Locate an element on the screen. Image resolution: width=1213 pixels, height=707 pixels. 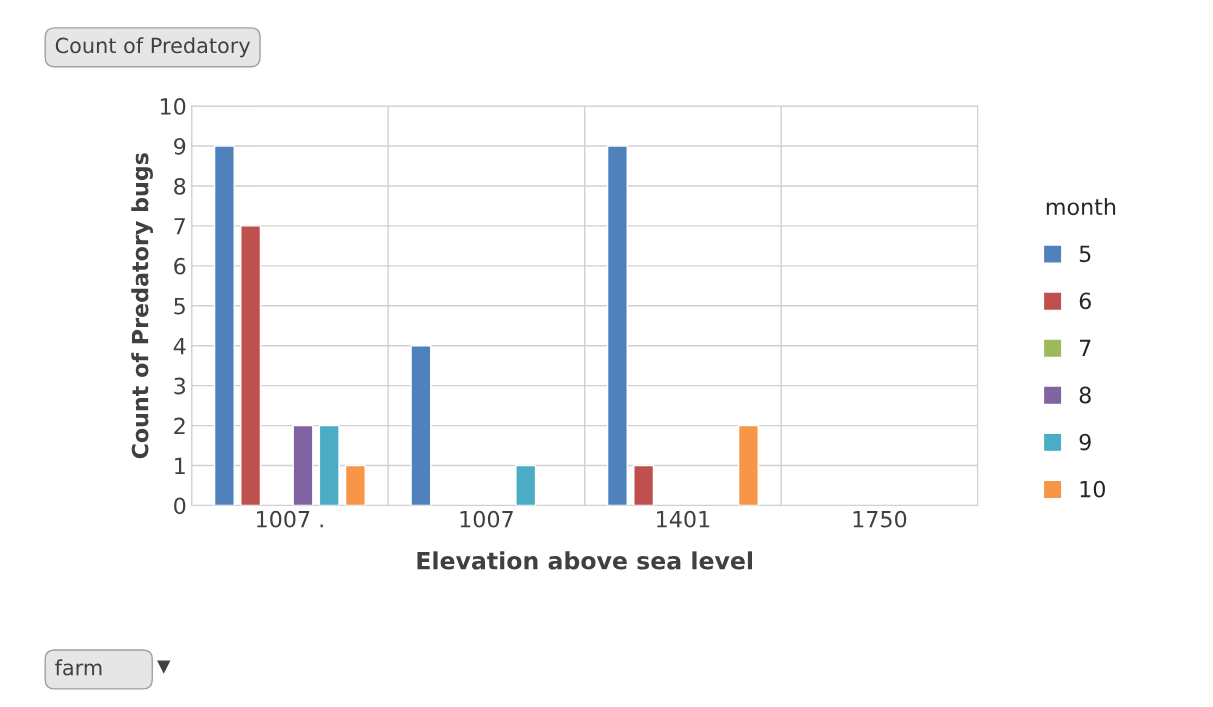
x-tick-label: 1401 is located at coordinates (683, 519).